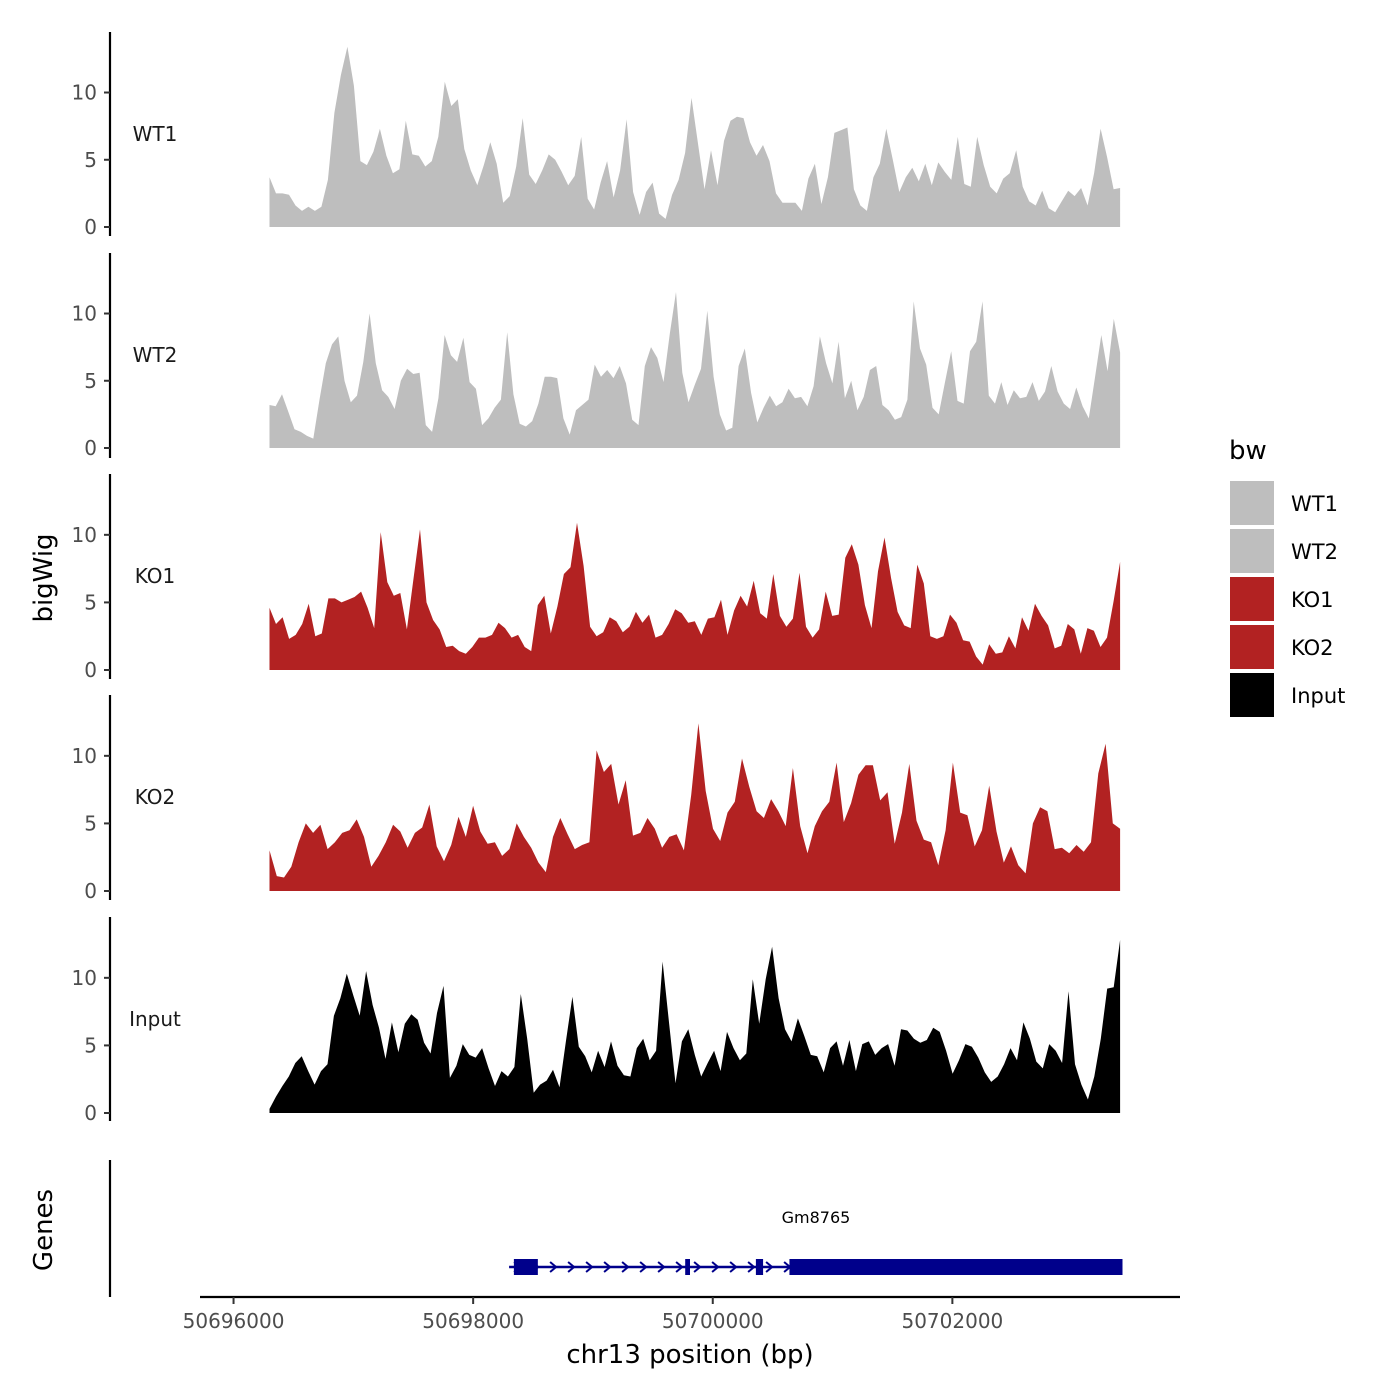 This screenshot has height=1400, width=1400. I want to click on x-axis: 50696000 50698000 50700000 50702000, so click(681, 1314).